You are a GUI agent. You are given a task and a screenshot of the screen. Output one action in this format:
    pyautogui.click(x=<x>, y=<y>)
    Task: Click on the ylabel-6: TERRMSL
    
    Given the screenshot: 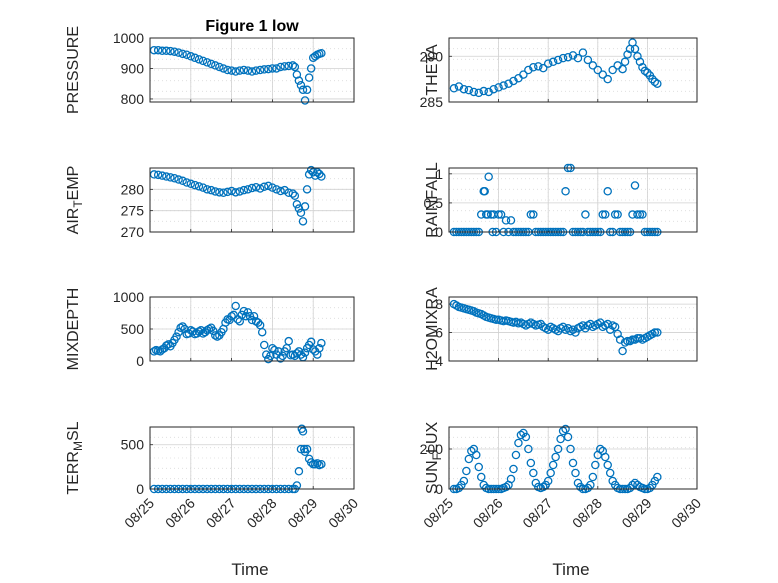 What is the action you would take?
    pyautogui.click(x=75, y=457)
    